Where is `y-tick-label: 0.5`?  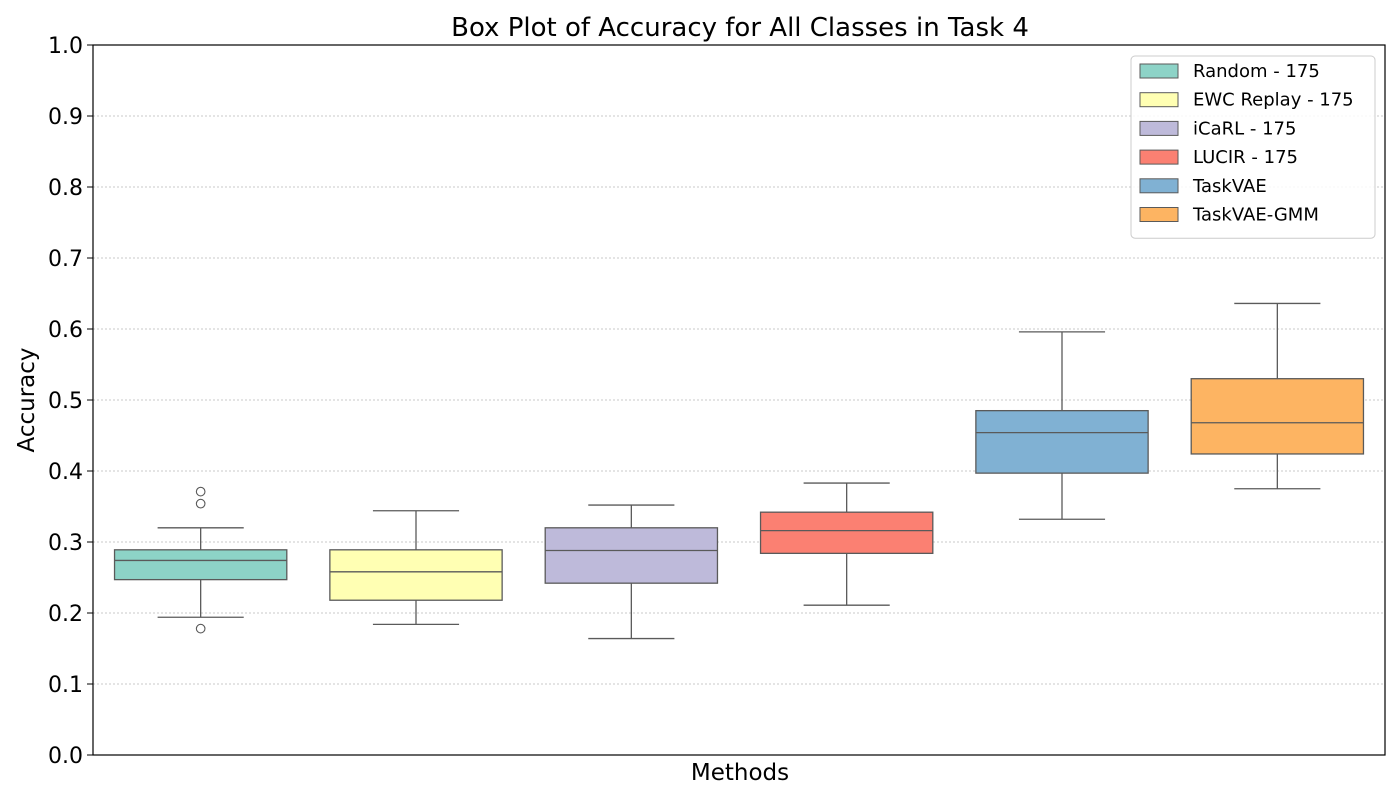
y-tick-label: 0.5 is located at coordinates (65, 401).